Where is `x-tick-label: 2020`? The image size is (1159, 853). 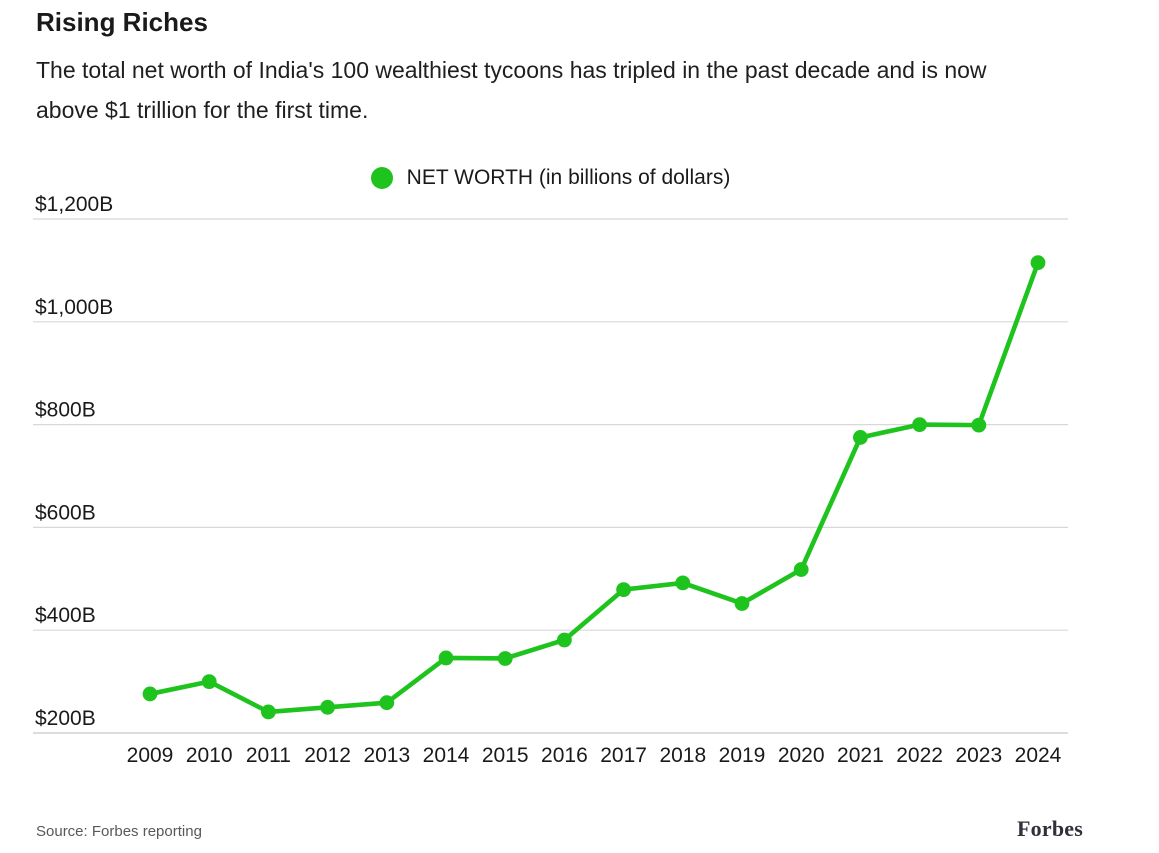
x-tick-label: 2020 is located at coordinates (801, 755).